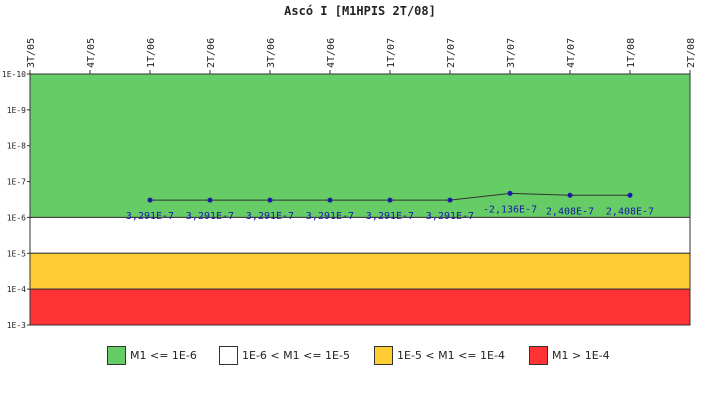  I want to click on y-tick-label: 1E-10, so click(14, 74).